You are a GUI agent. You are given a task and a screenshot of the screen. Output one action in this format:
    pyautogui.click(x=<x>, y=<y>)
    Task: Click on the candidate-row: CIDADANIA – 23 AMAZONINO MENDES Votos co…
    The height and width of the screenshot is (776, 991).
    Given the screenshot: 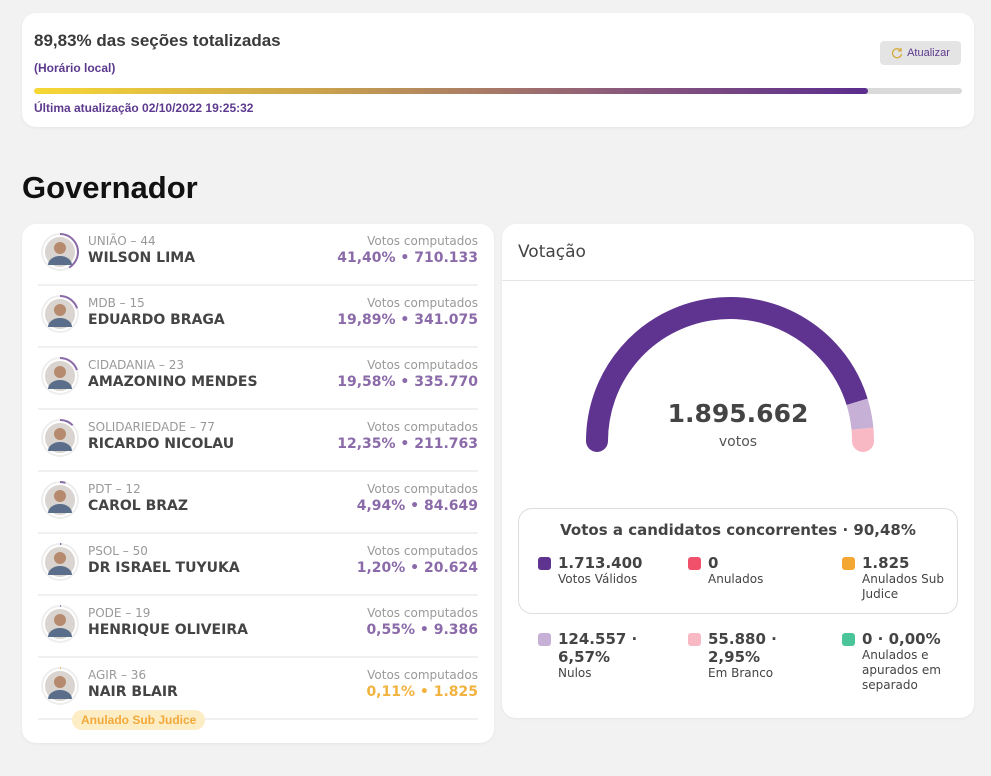 What is the action you would take?
    pyautogui.click(x=258, y=379)
    